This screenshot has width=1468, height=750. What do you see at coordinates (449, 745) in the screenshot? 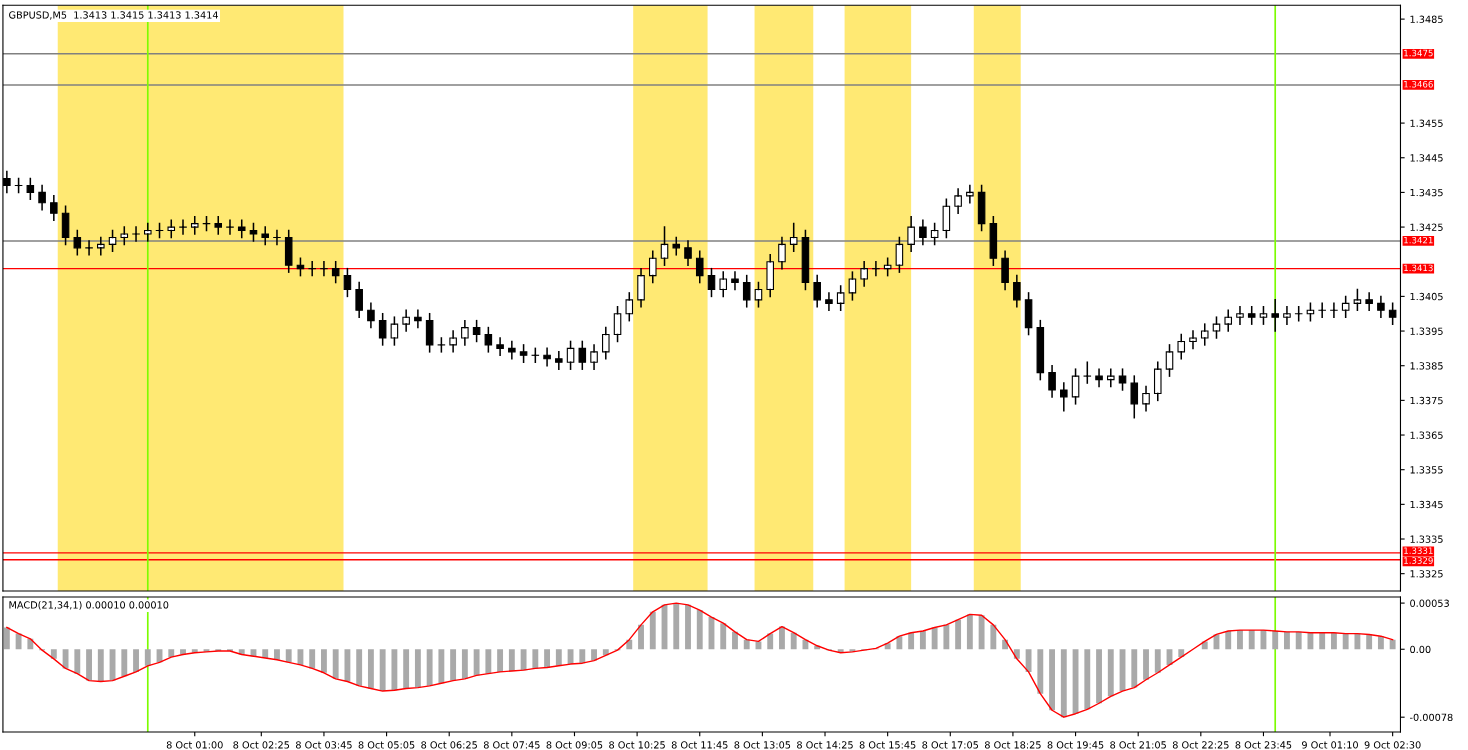
I see `x-tick-label: 8 Oct 06:25` at bounding box center [449, 745].